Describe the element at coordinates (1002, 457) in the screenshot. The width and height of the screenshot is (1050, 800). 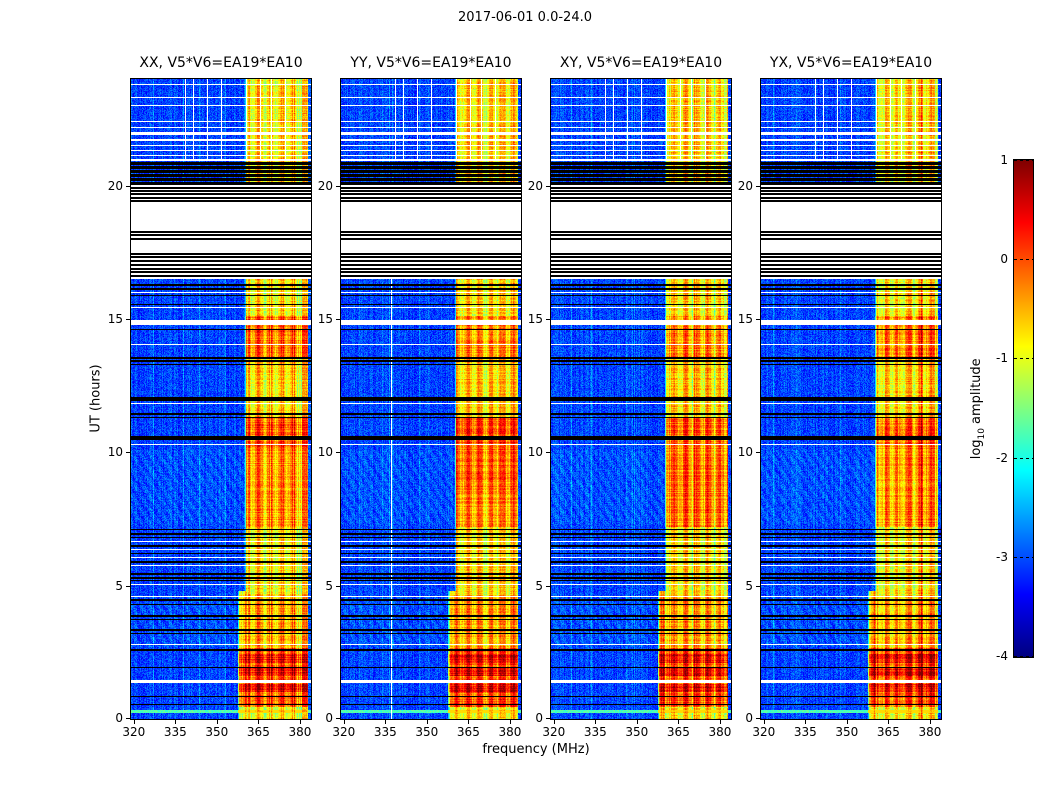
I see `colorbar-tick-label: -2` at that location.